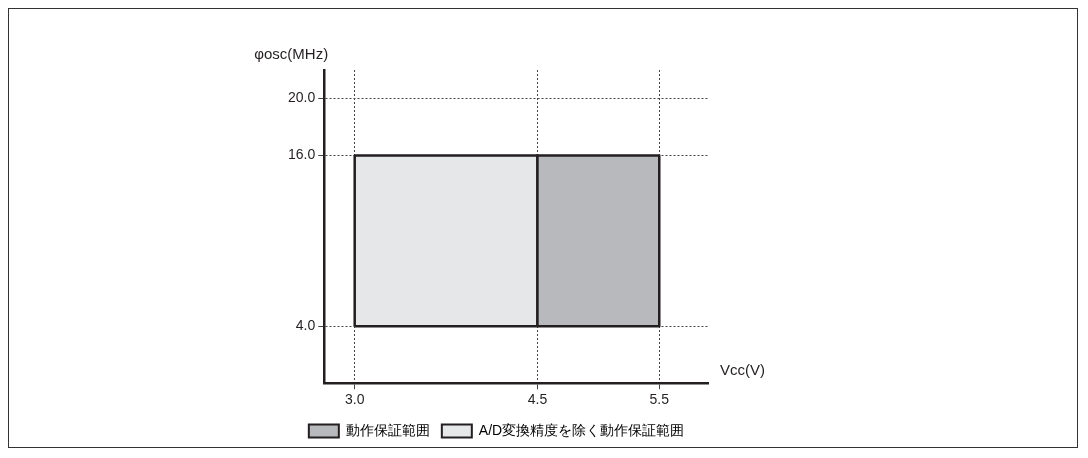  Describe the element at coordinates (387, 429) in the screenshot. I see `legend-label: 動作保証範囲` at that location.